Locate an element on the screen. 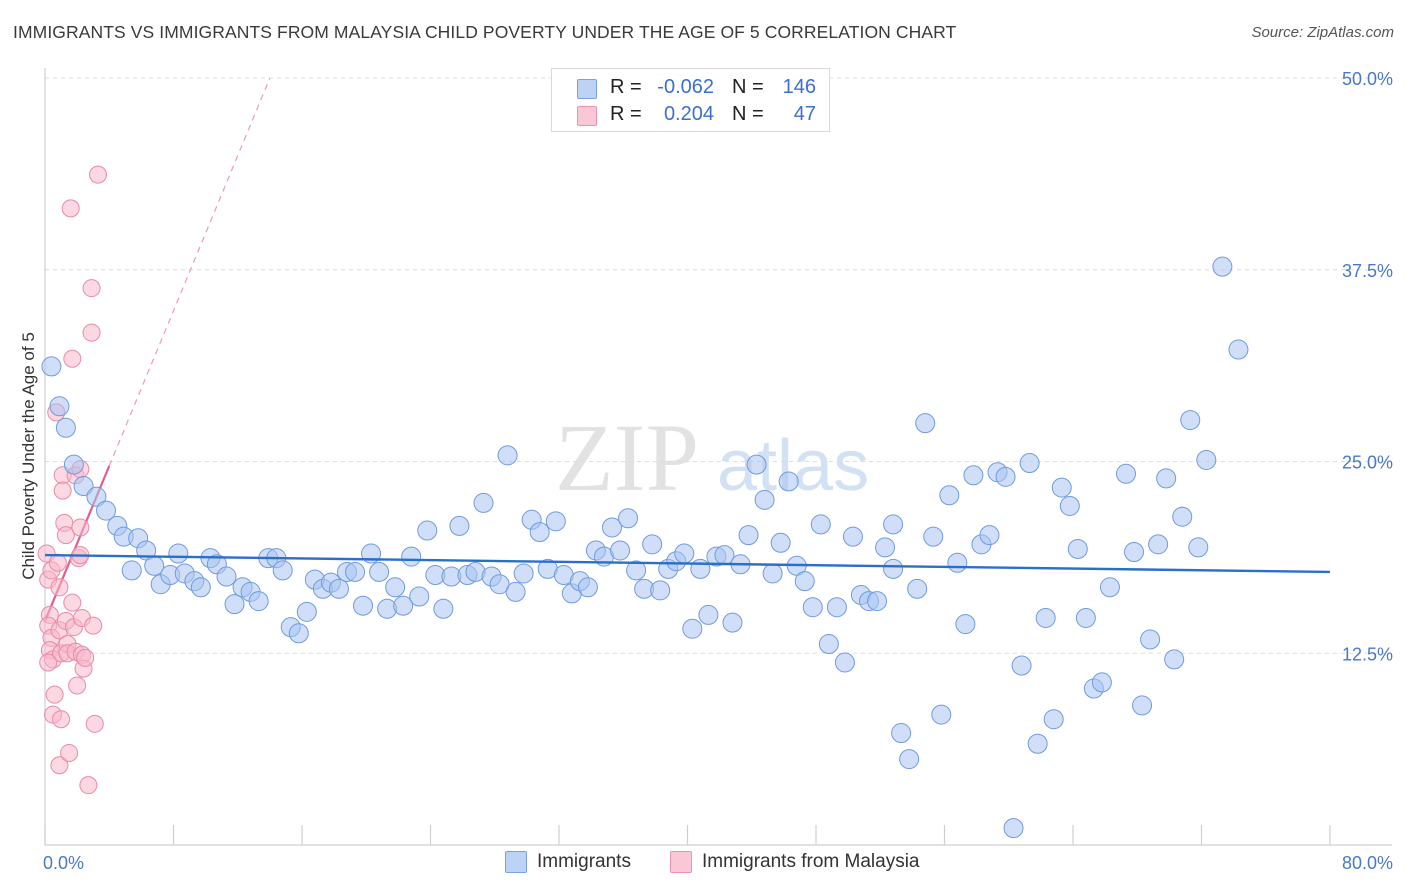 This screenshot has height=892, width=1406. y-tick-label: 12.5% is located at coordinates (1367, 654).